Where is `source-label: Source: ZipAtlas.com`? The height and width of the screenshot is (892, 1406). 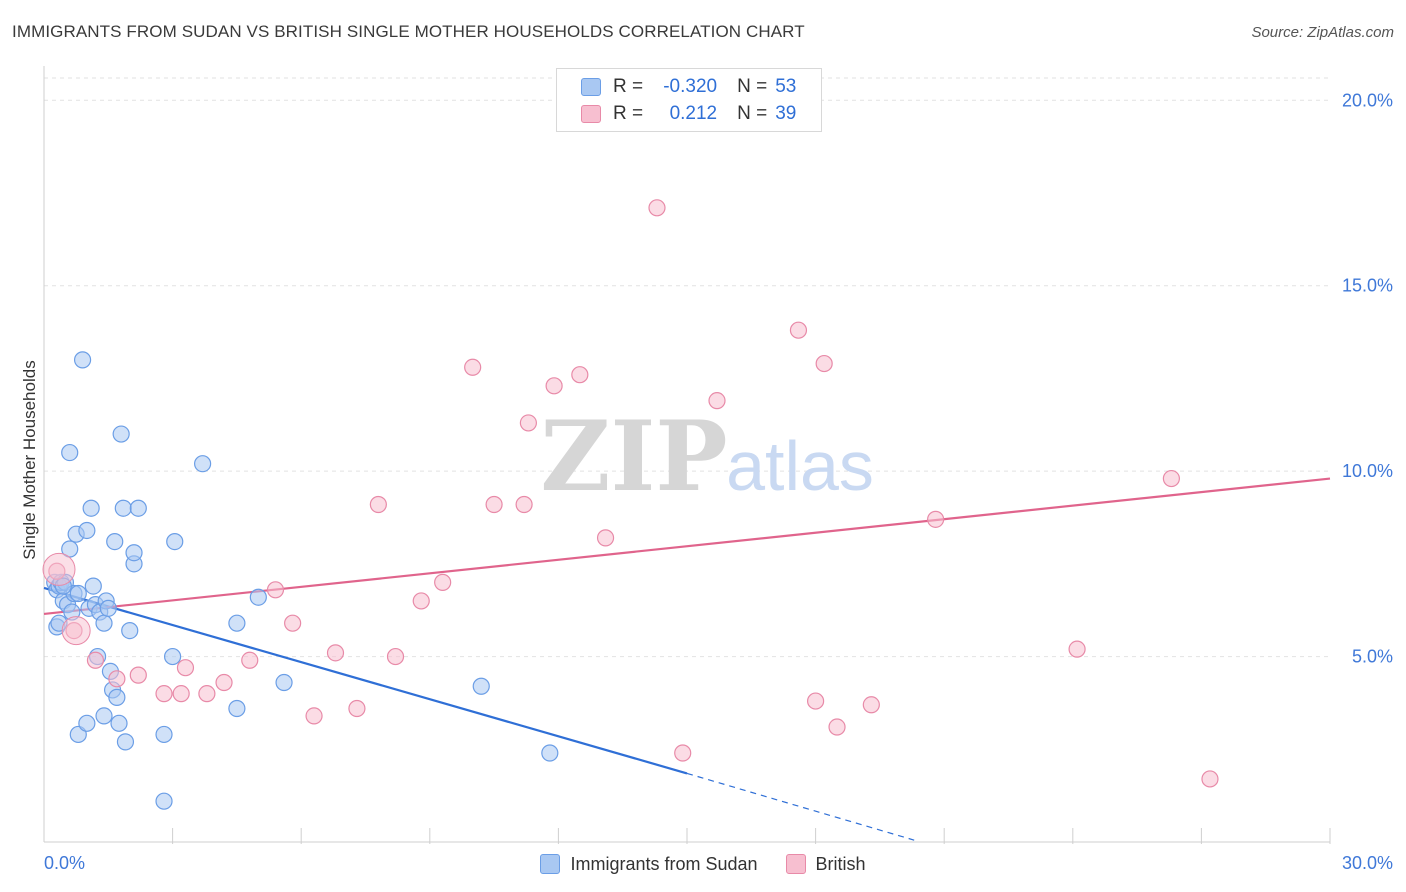 source-label: Source: ZipAtlas.com is located at coordinates (1322, 32).